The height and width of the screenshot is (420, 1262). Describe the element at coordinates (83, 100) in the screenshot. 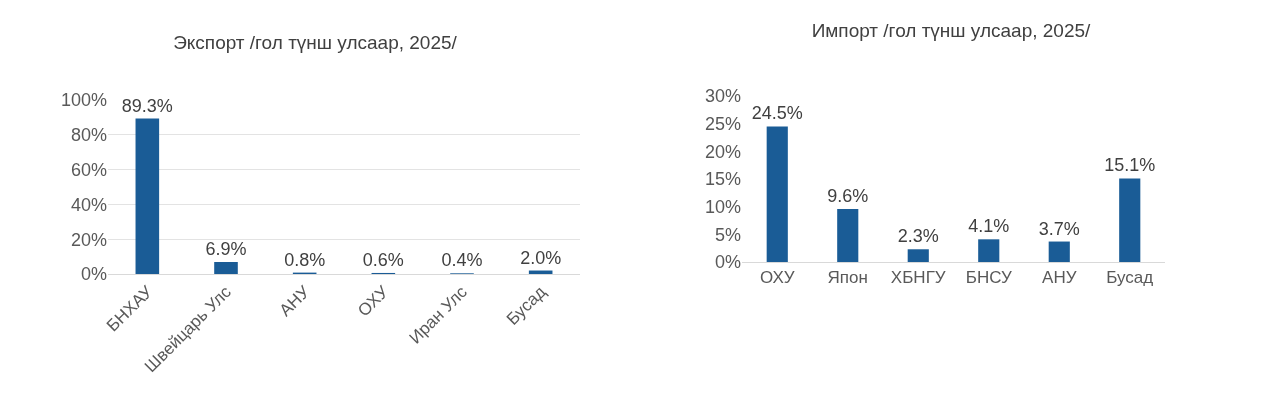

I see `y-tick-label: 100%` at that location.